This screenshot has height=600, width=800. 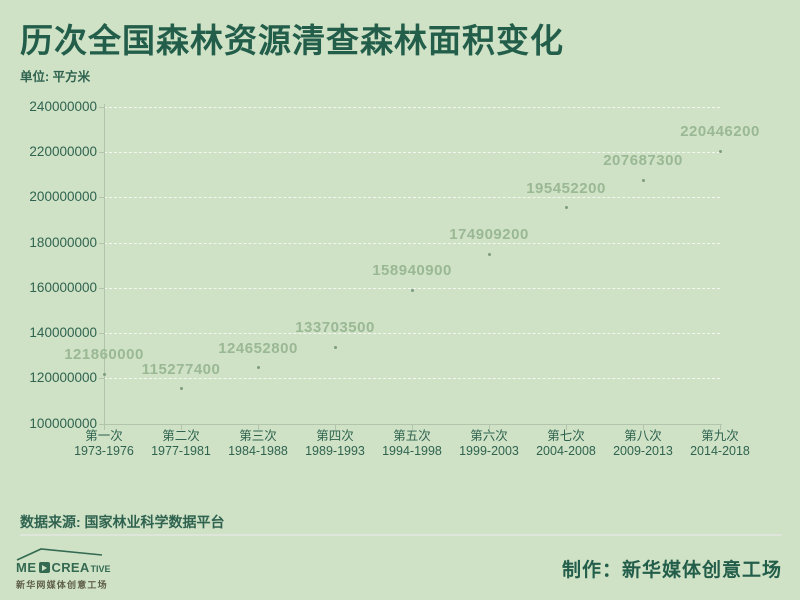 I want to click on x-axis-tick-label: 第三次 1984-1988, so click(x=258, y=444).